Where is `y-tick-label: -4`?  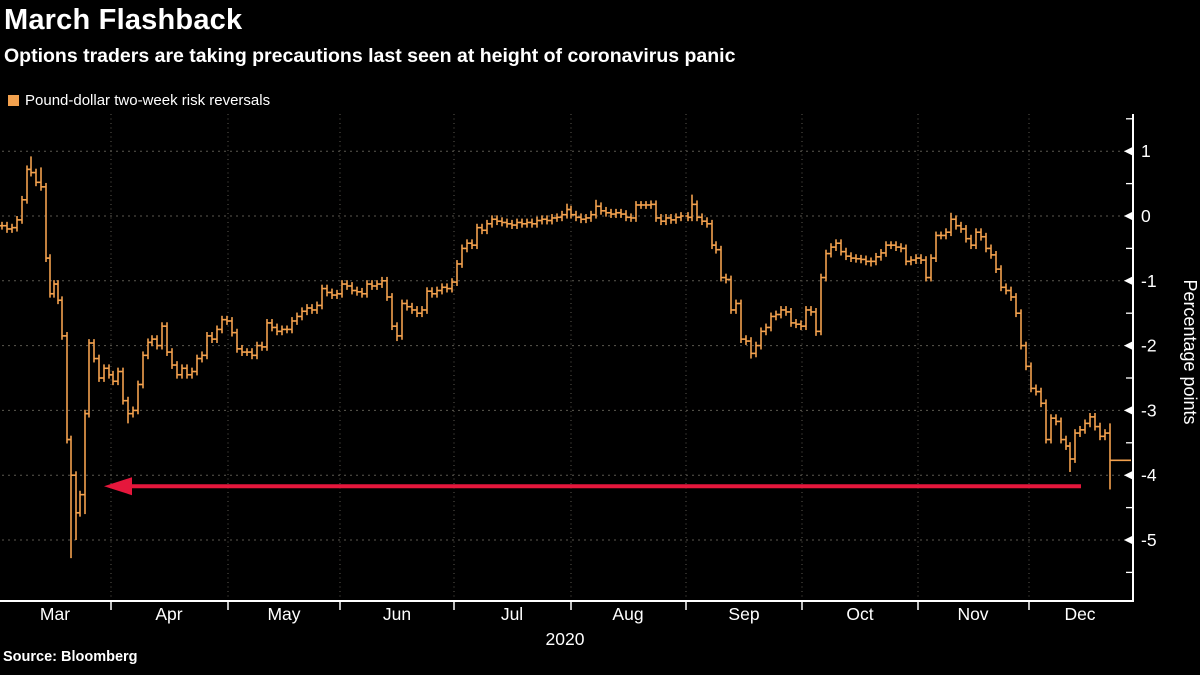
y-tick-label: -4 is located at coordinates (1149, 475).